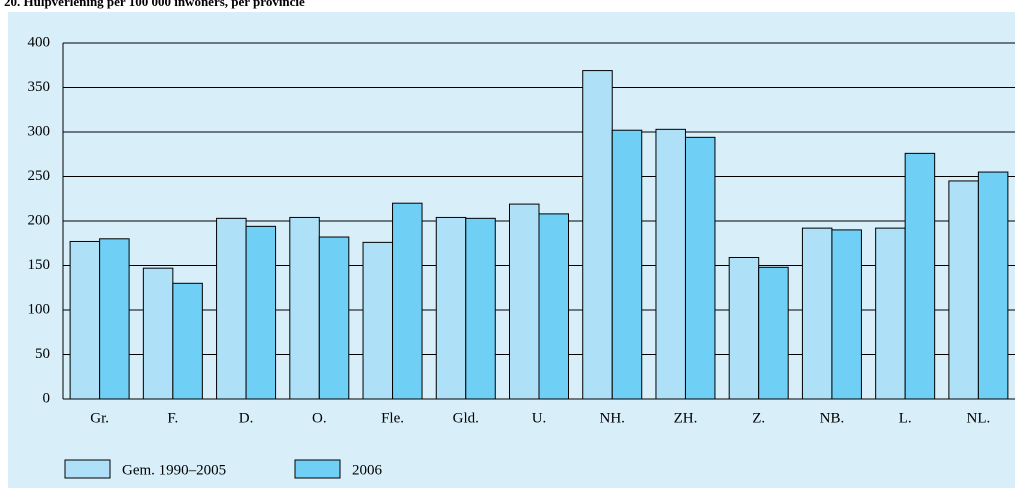 The height and width of the screenshot is (488, 1015). Describe the element at coordinates (39, 87) in the screenshot. I see `y-tick-label: 350` at that location.